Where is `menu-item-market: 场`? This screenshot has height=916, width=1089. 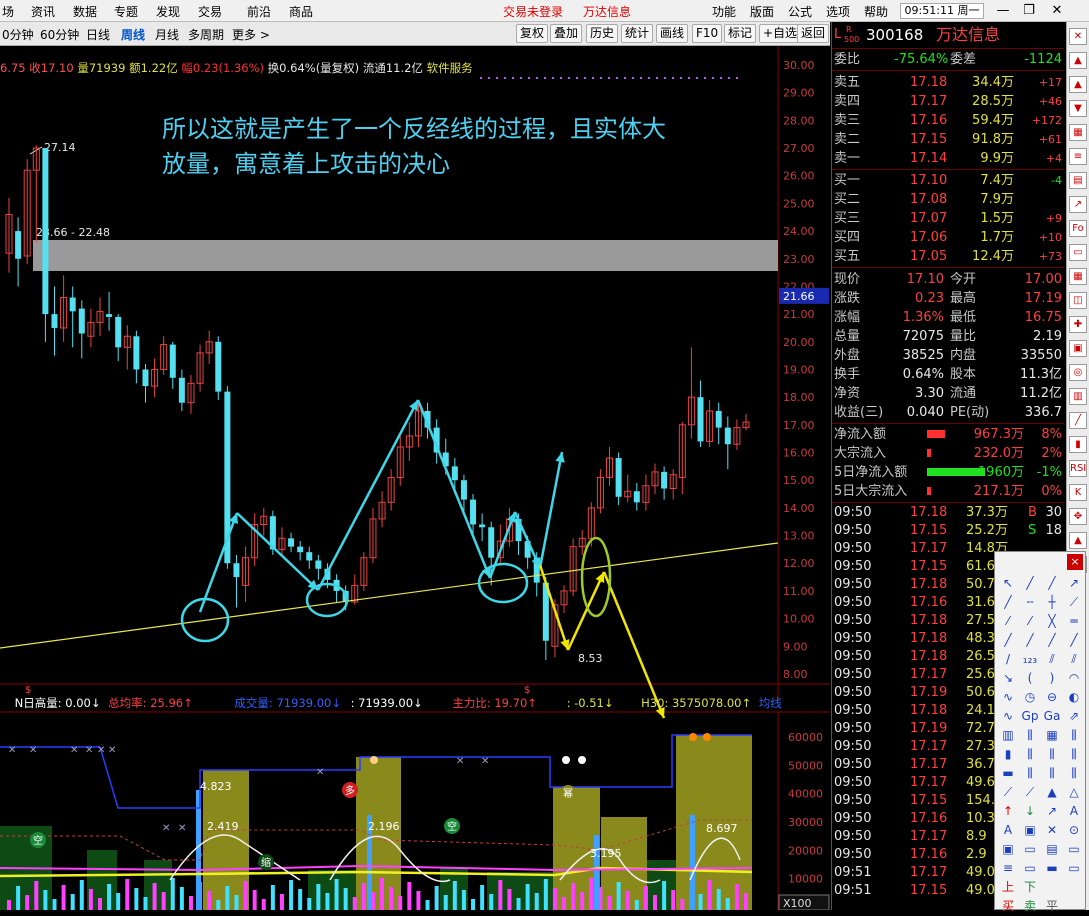
menu-item-market: 场 is located at coordinates (8, 12).